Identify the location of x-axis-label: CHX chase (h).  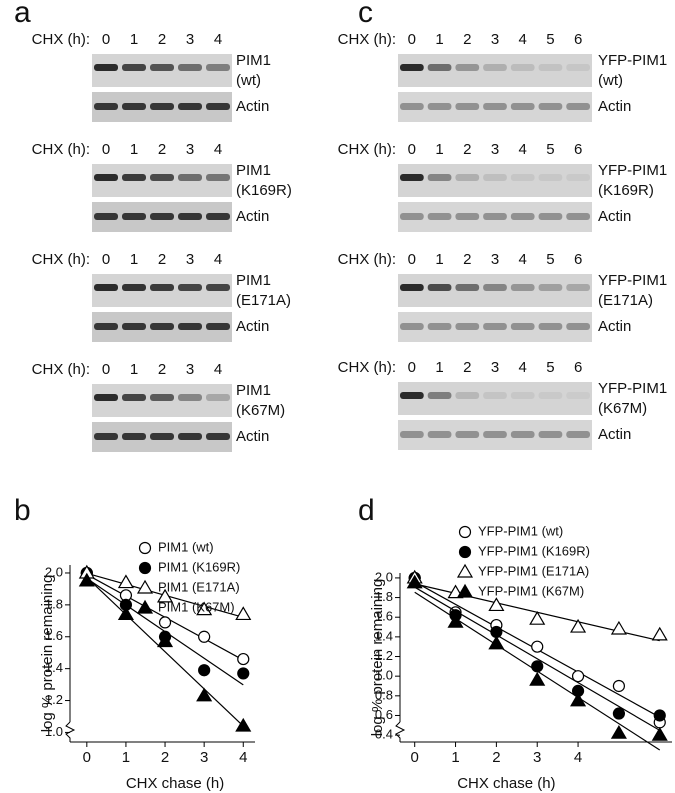
(506, 783).